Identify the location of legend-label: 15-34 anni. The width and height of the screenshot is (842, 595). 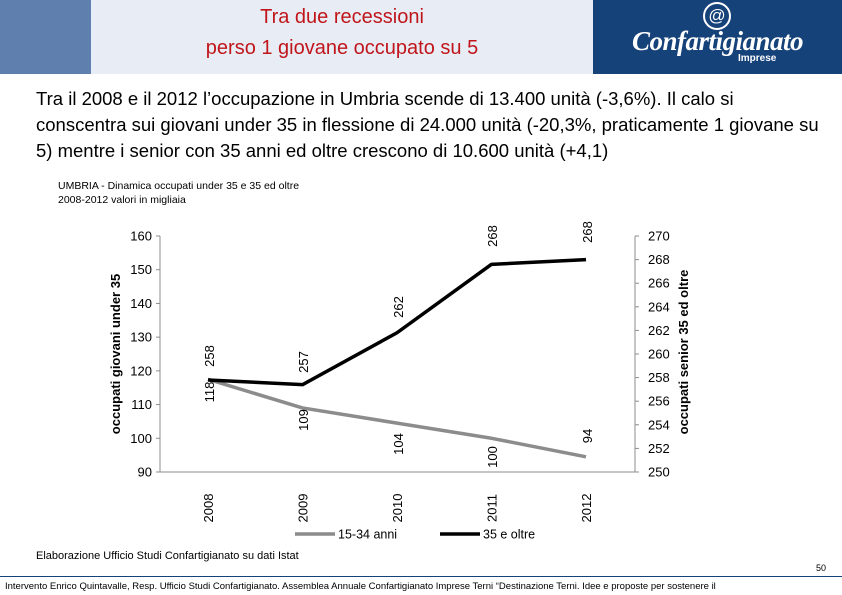
(367, 535).